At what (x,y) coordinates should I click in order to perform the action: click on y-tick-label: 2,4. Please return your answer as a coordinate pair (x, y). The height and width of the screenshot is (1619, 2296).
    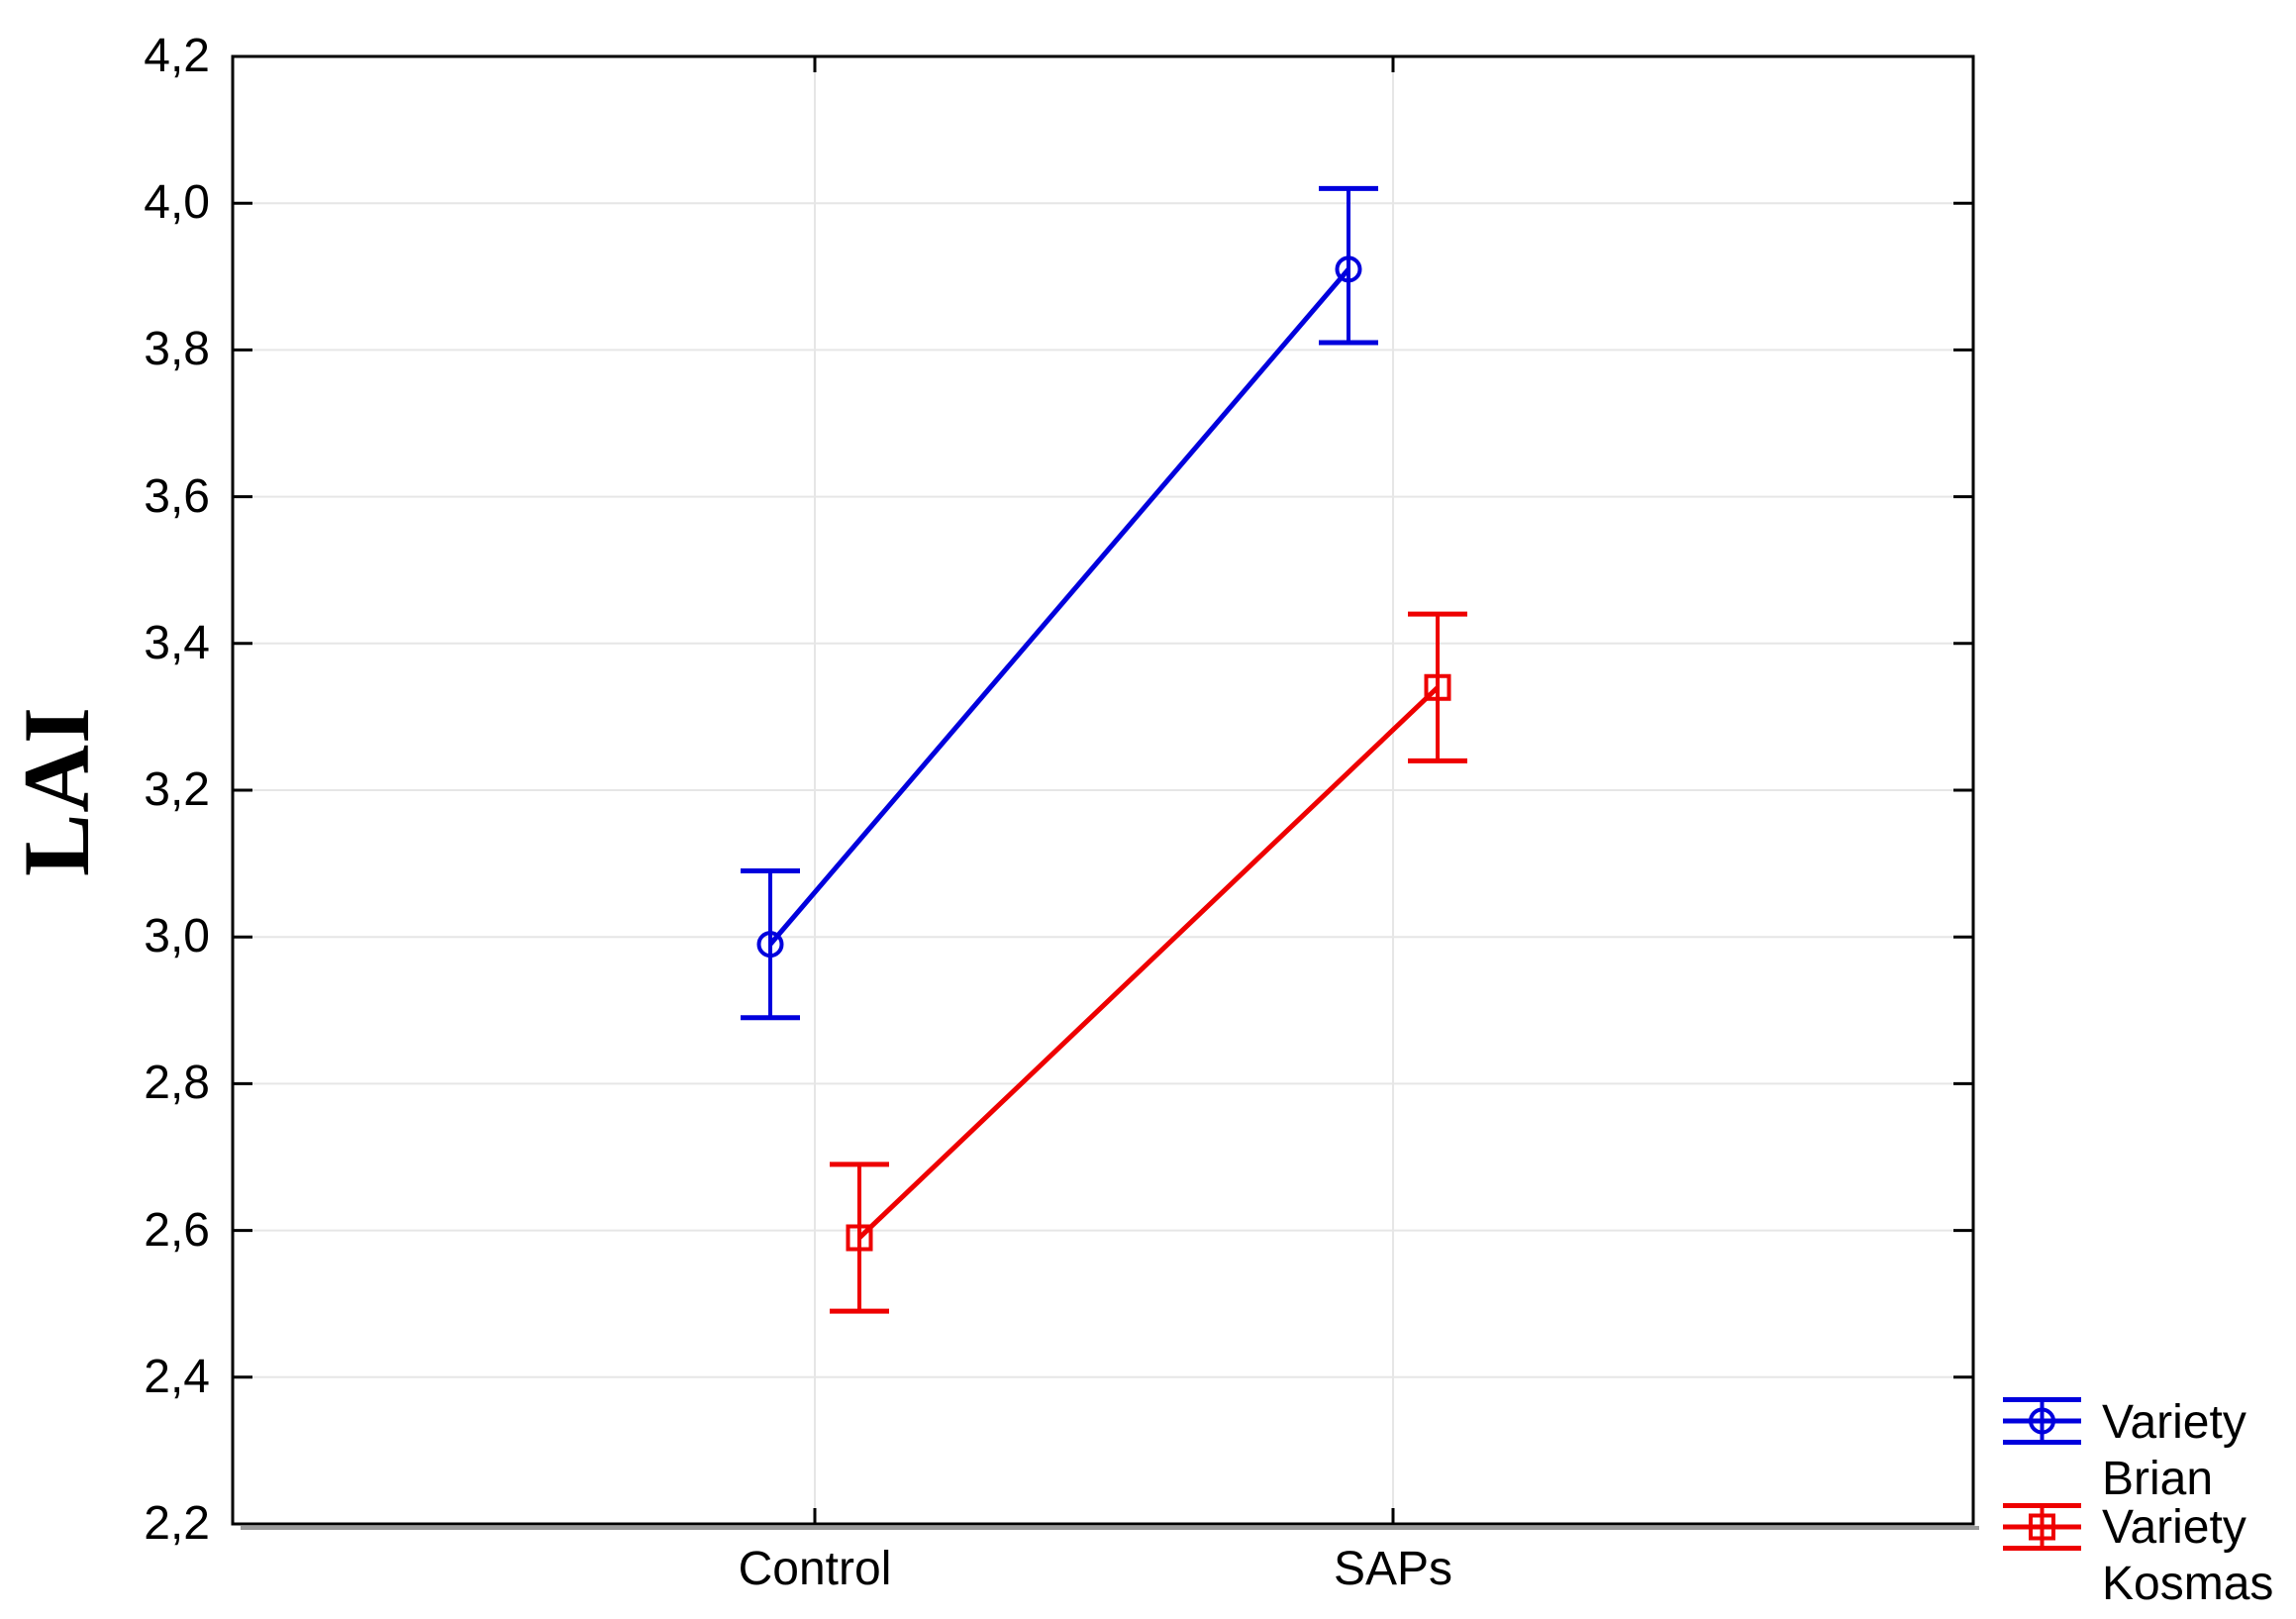
    Looking at the image, I should click on (177, 1376).